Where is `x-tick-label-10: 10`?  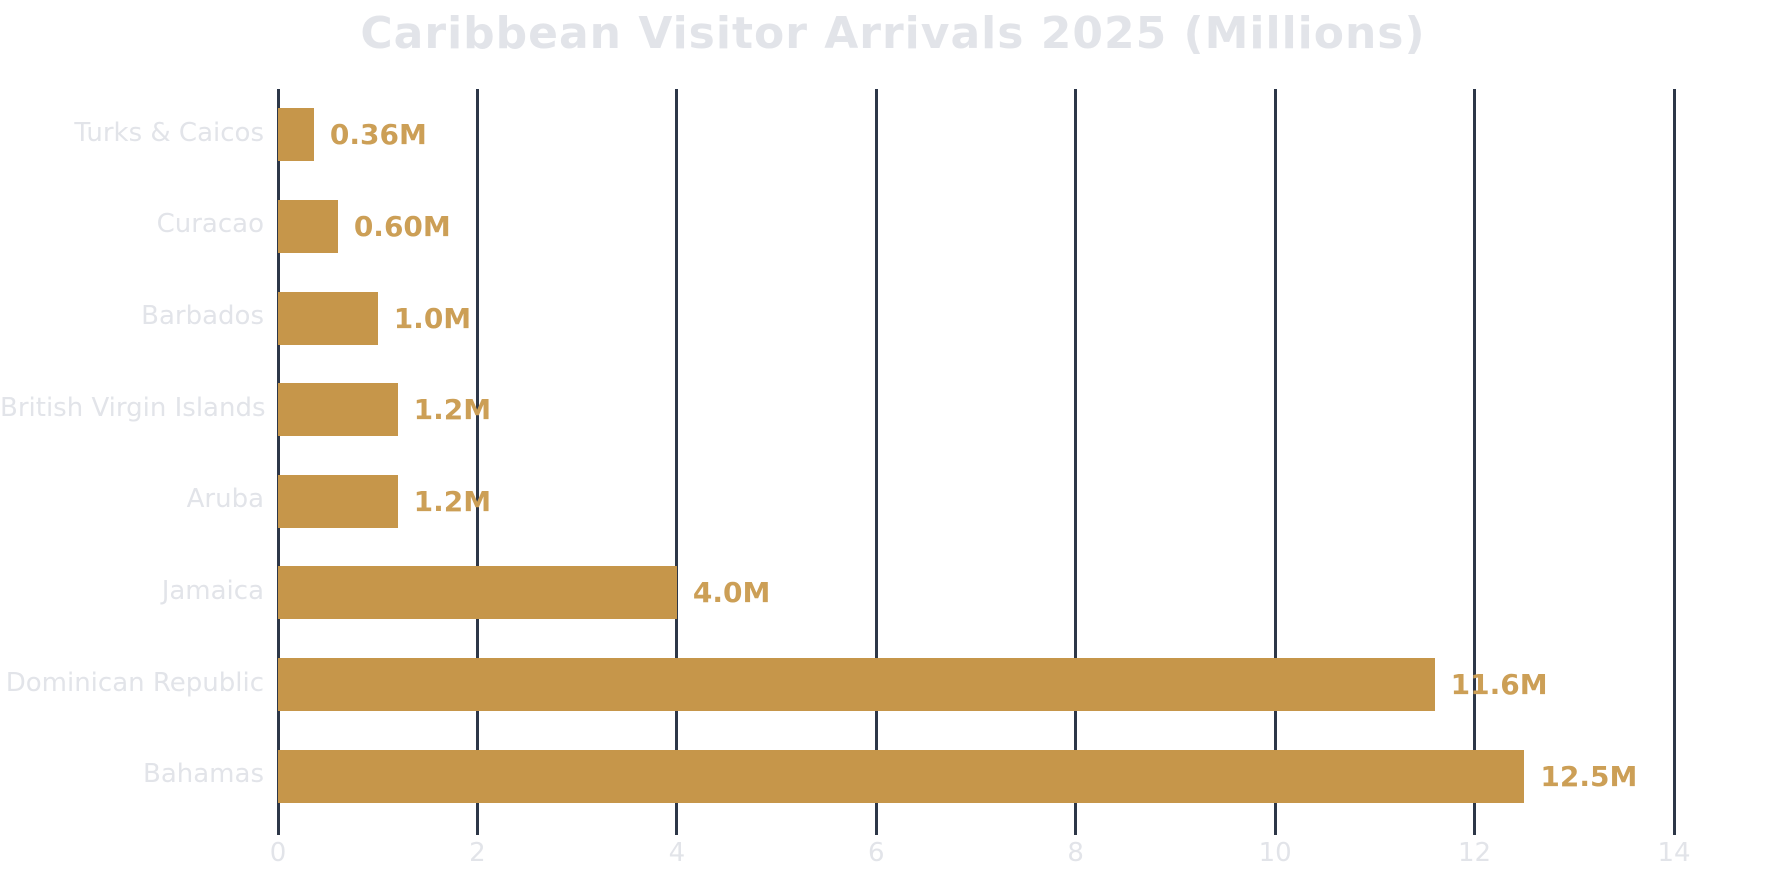 x-tick-label-10: 10 is located at coordinates (1275, 853).